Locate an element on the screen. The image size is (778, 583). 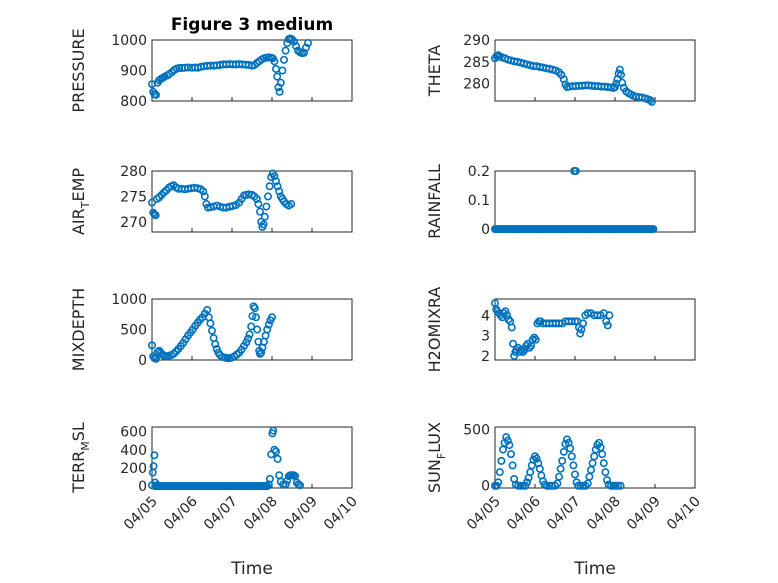
x-tick-label: 04/08 is located at coordinates (604, 514).